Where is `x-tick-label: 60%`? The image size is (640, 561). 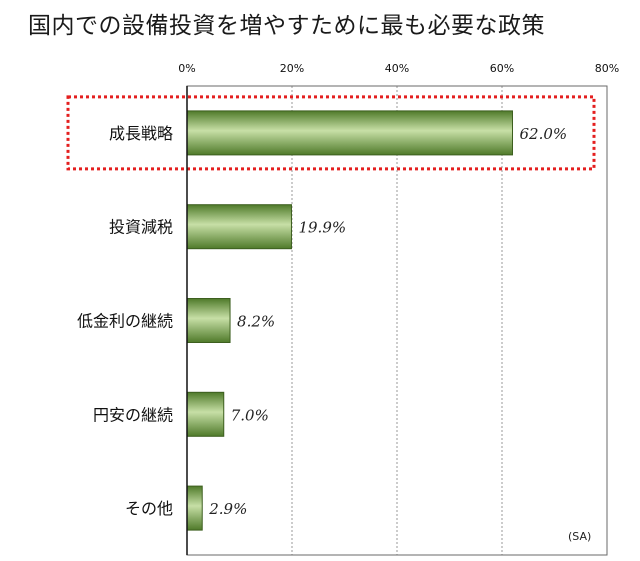 x-tick-label: 60% is located at coordinates (502, 68).